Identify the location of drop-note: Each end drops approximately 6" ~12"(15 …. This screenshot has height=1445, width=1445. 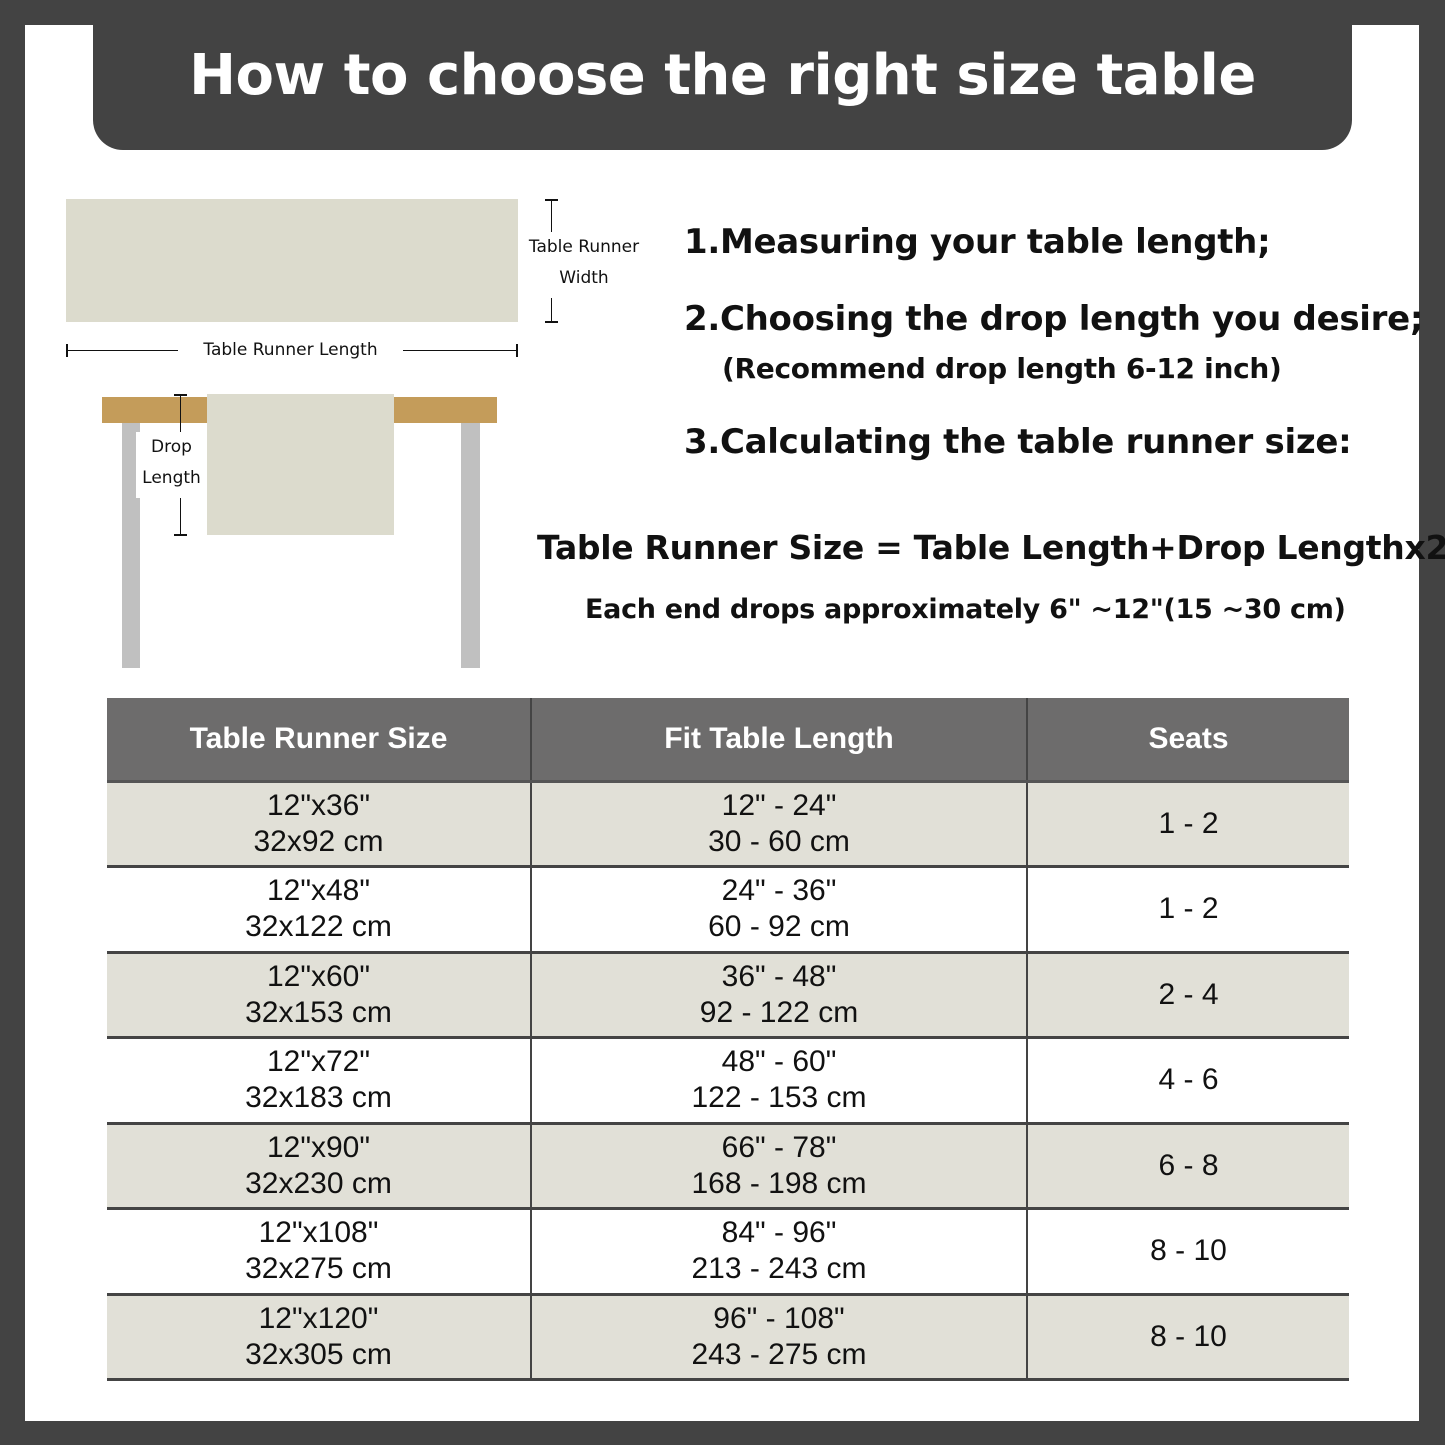
(965, 609).